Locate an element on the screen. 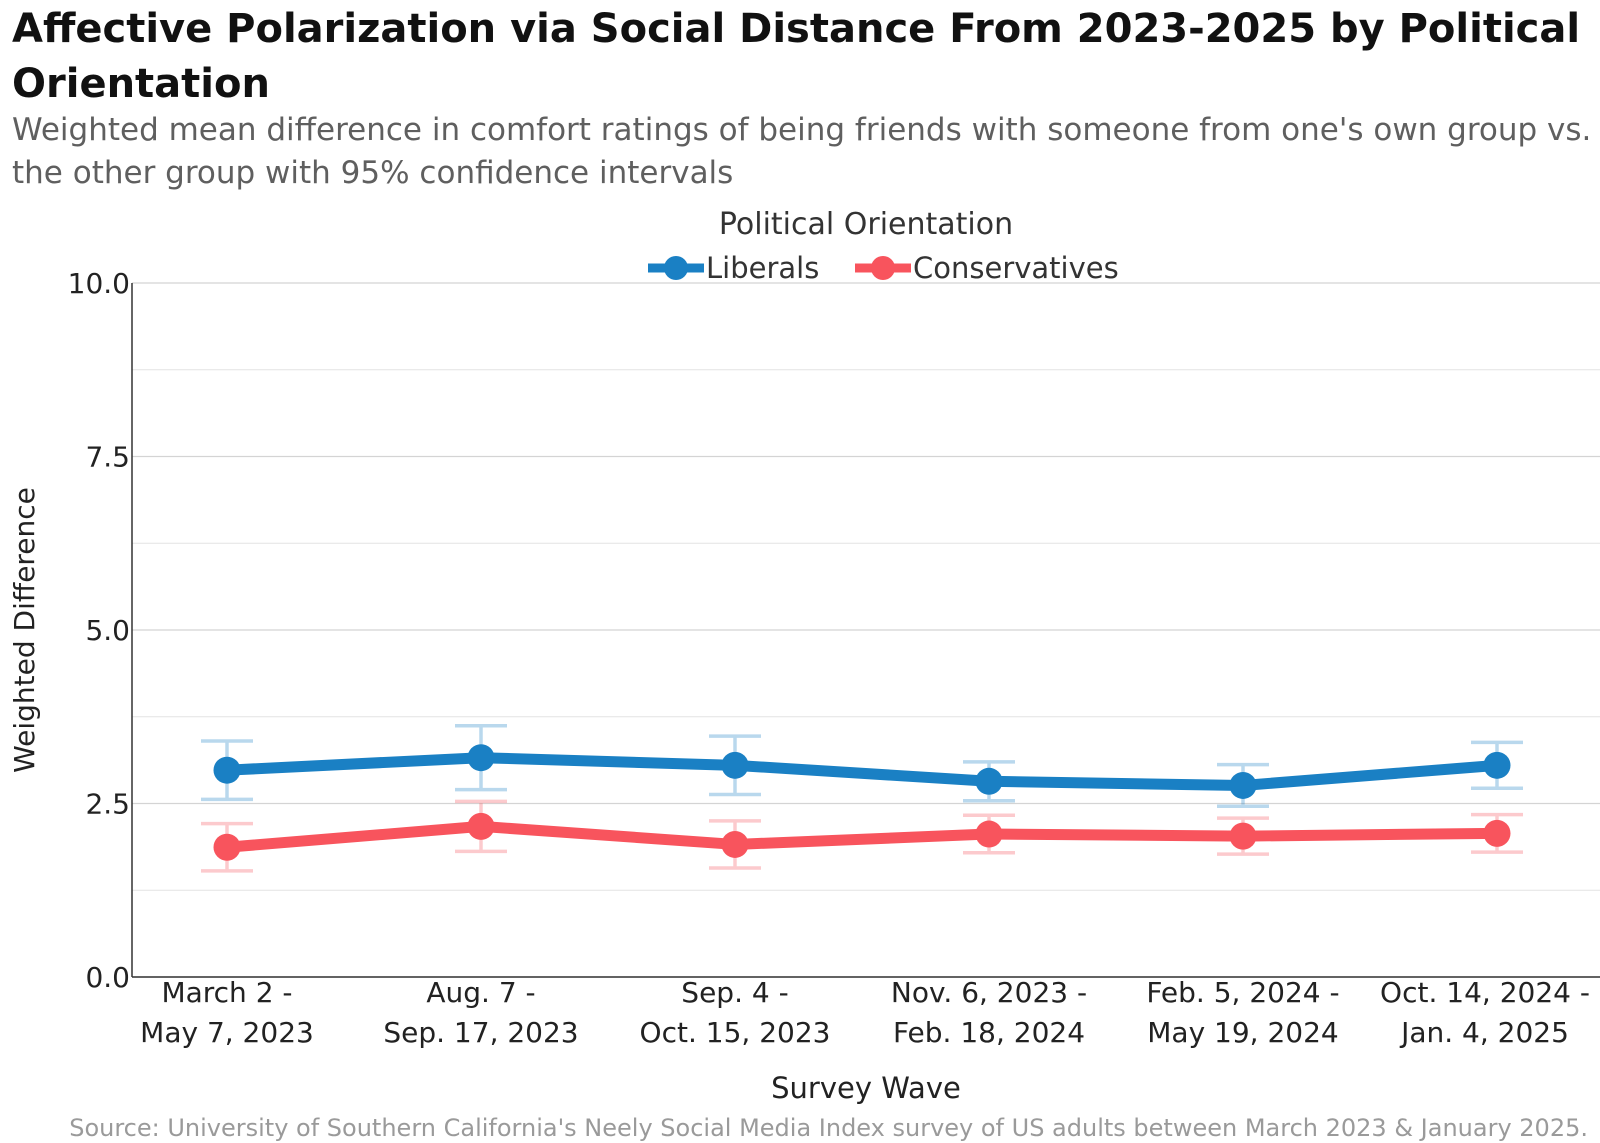  x-tick-label: Aug. 7 - is located at coordinates (480, 992).